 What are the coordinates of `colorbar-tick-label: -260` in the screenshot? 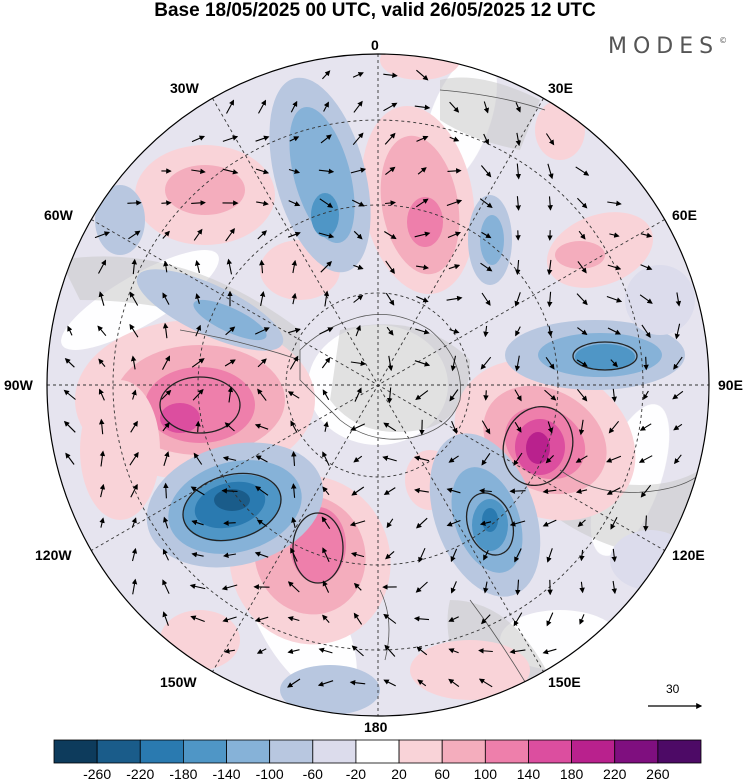 It's located at (97, 774).